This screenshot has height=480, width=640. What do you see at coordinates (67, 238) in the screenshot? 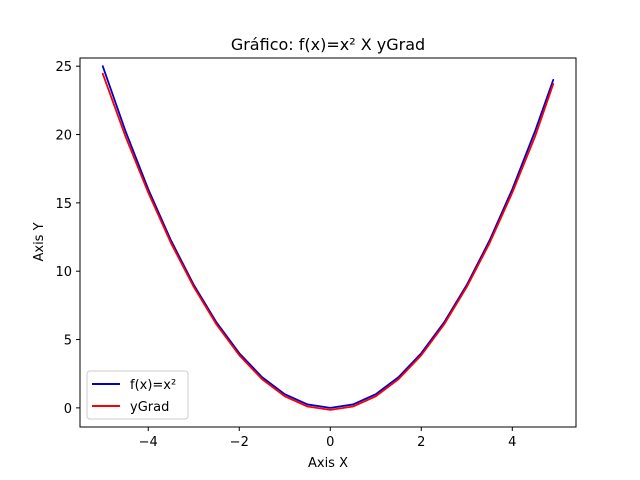
I see `y-axis: 0 5 10 15 20 25` at bounding box center [67, 238].